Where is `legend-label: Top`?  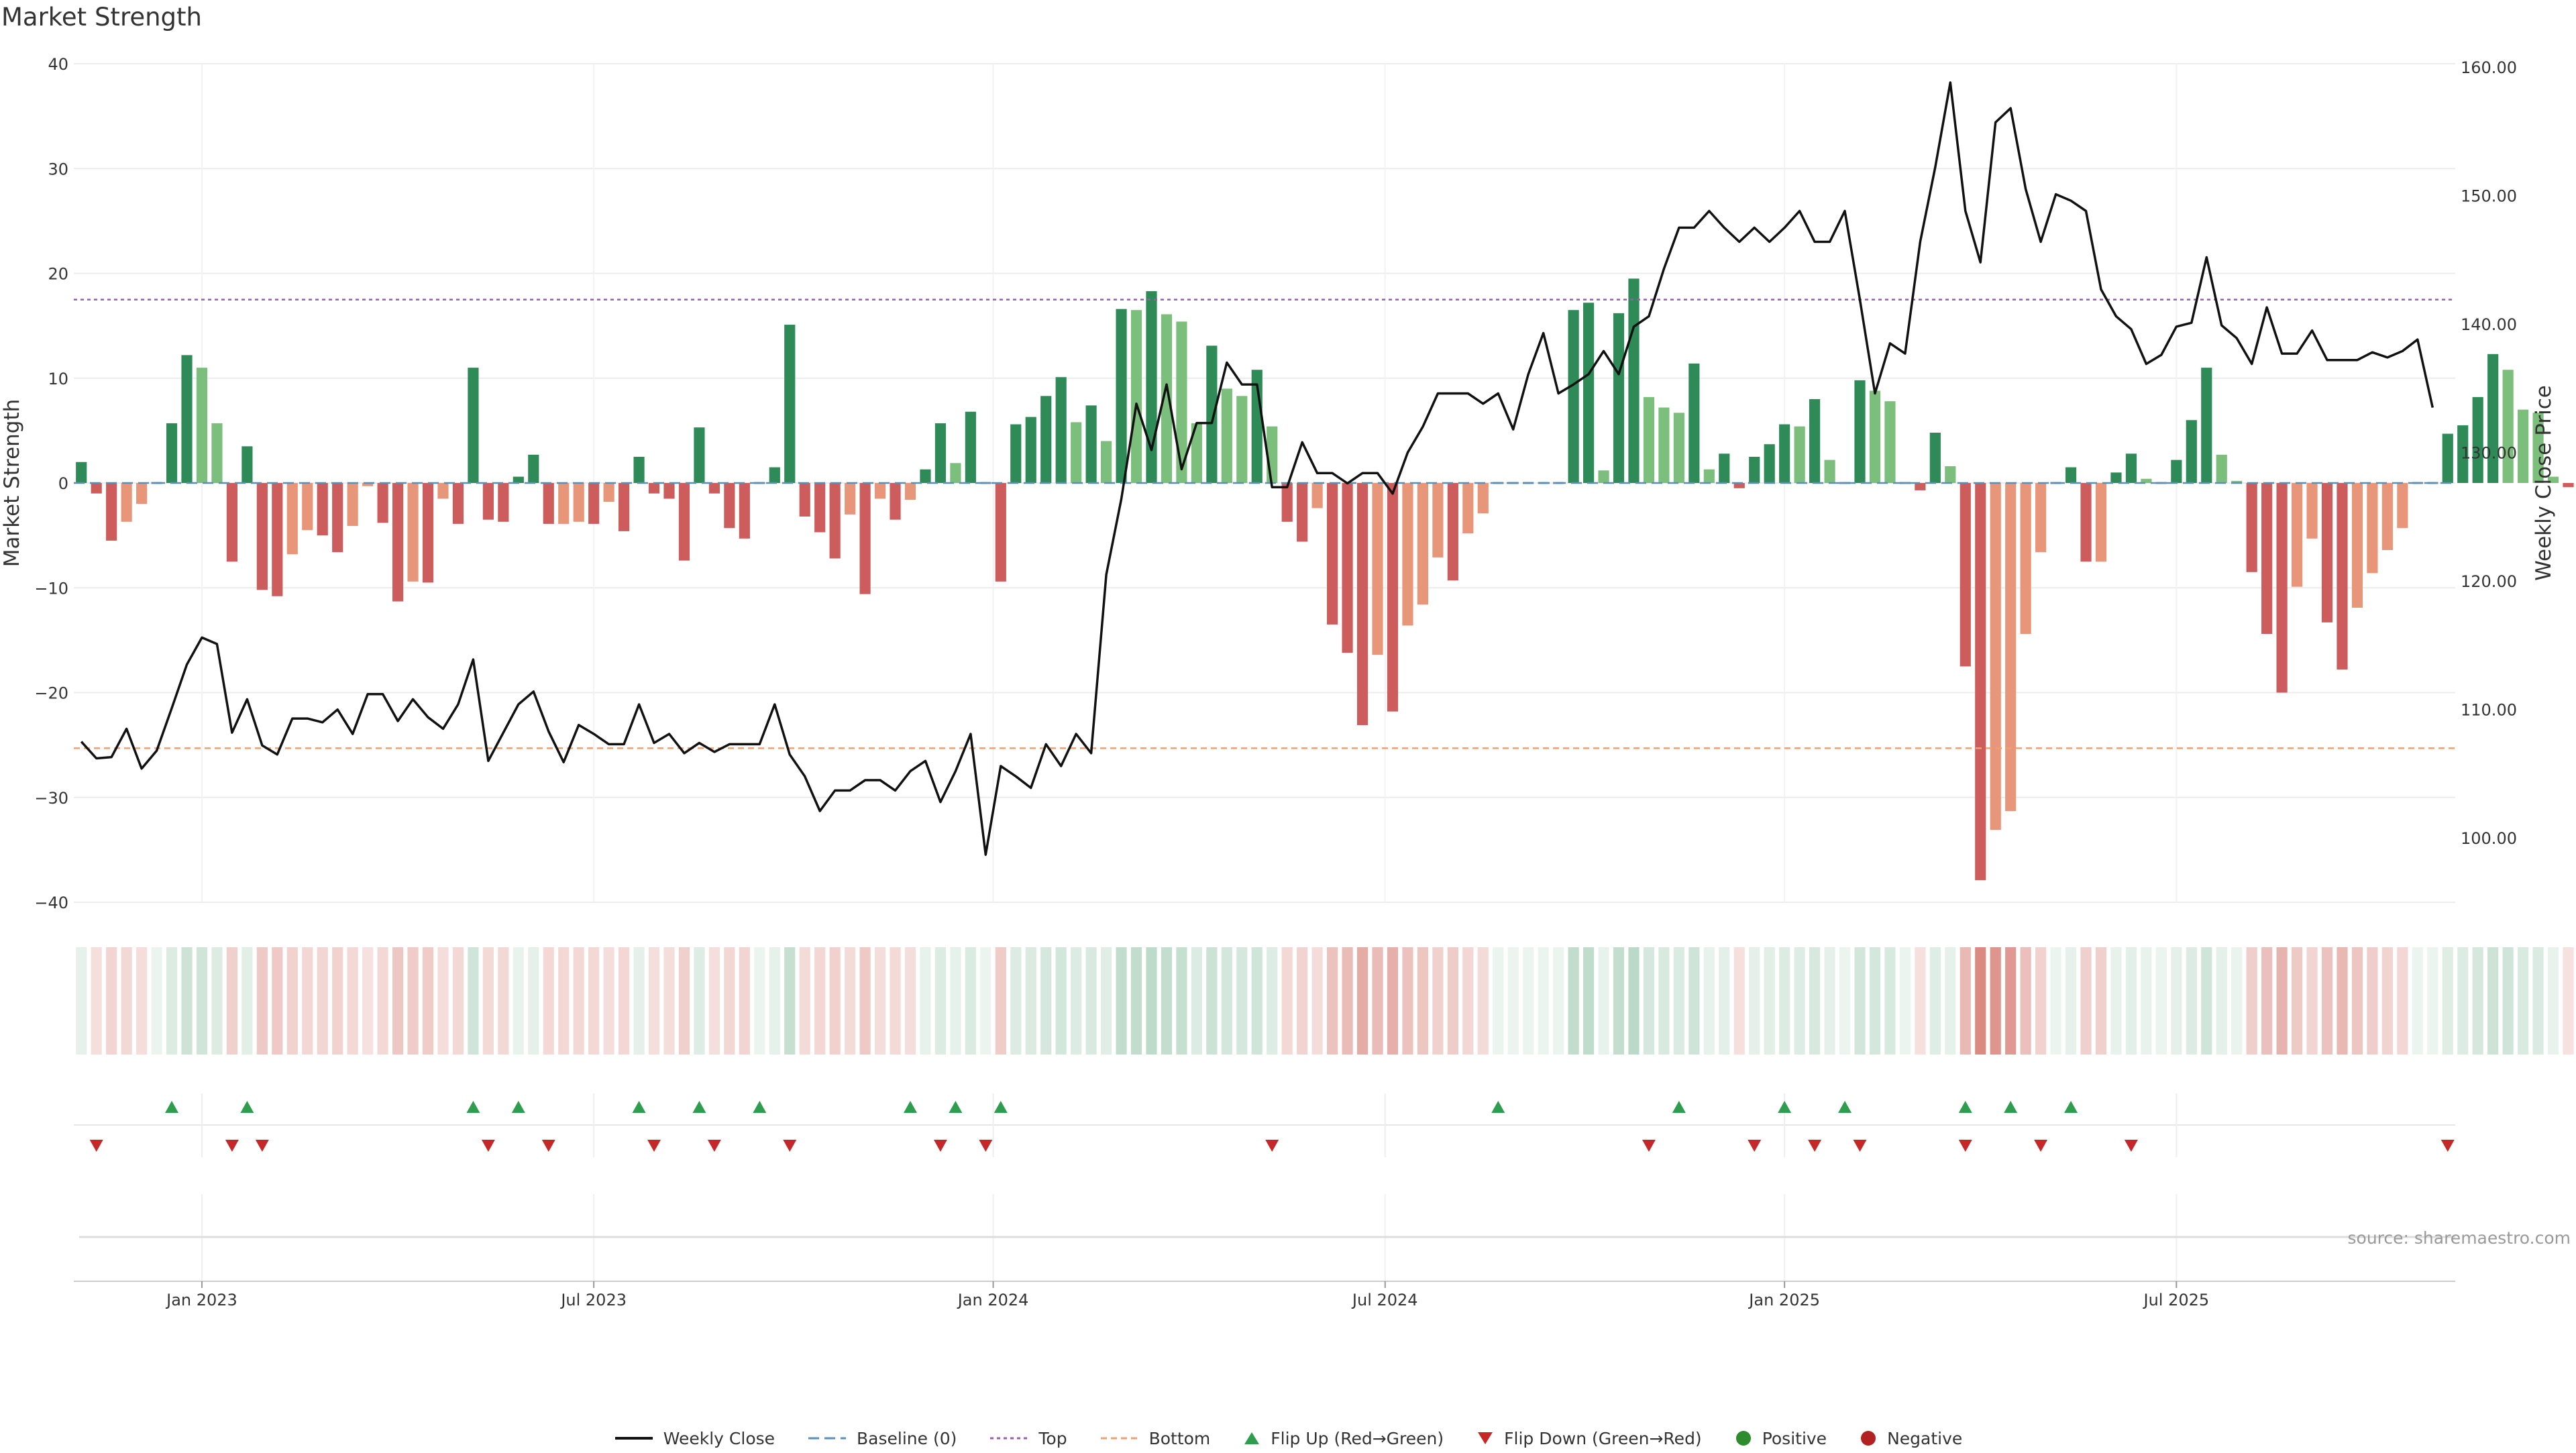
legend-label: Top is located at coordinates (1052, 1438).